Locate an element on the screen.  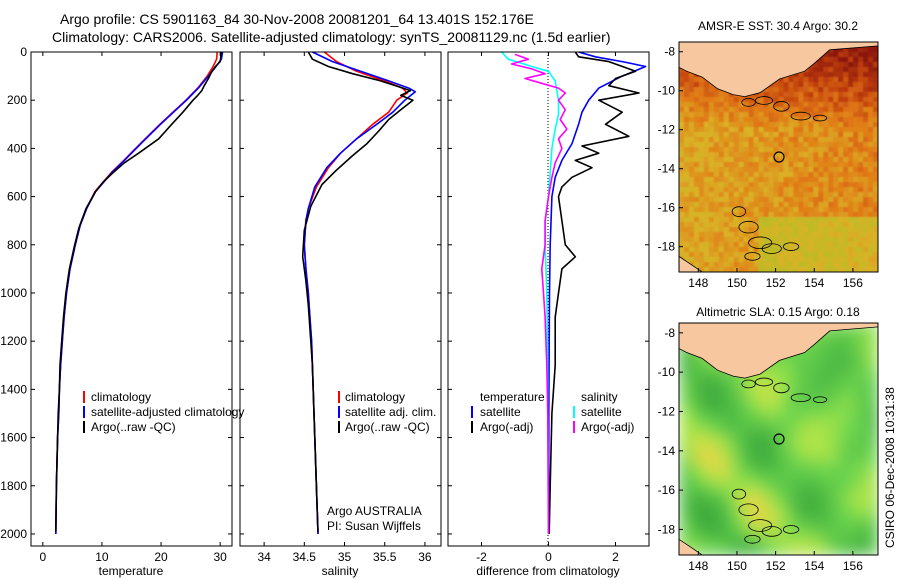
x-tick-label: 148 is located at coordinates (698, 283).